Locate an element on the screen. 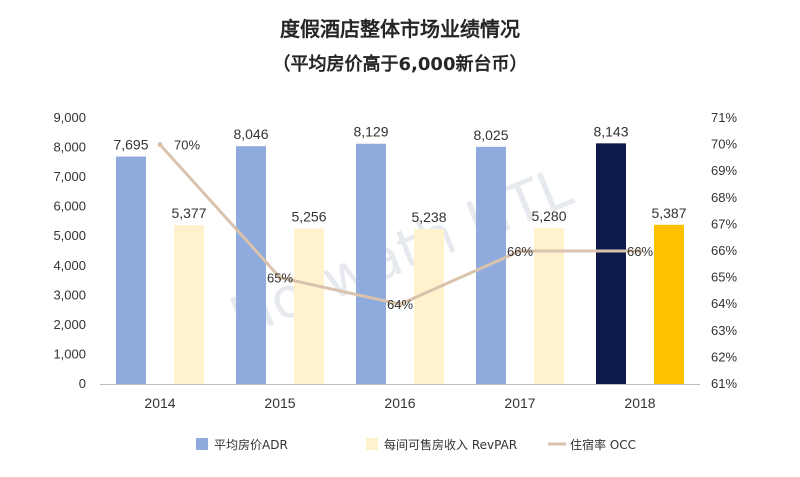  right-y-tick-label: 71% is located at coordinates (724, 117).